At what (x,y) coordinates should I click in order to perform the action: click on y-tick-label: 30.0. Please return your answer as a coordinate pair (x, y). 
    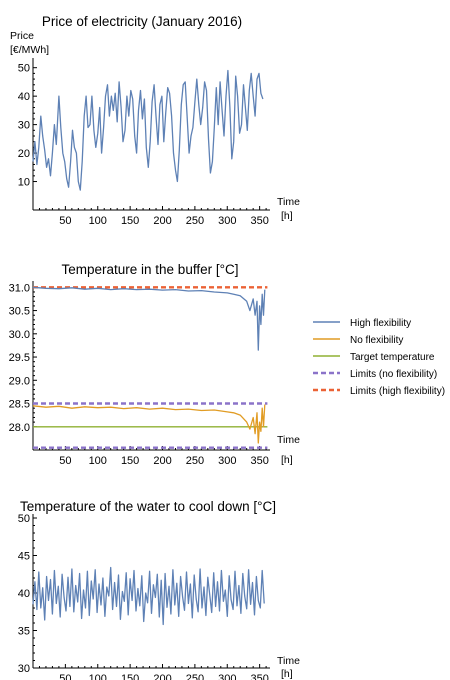
    Looking at the image, I should click on (19, 335).